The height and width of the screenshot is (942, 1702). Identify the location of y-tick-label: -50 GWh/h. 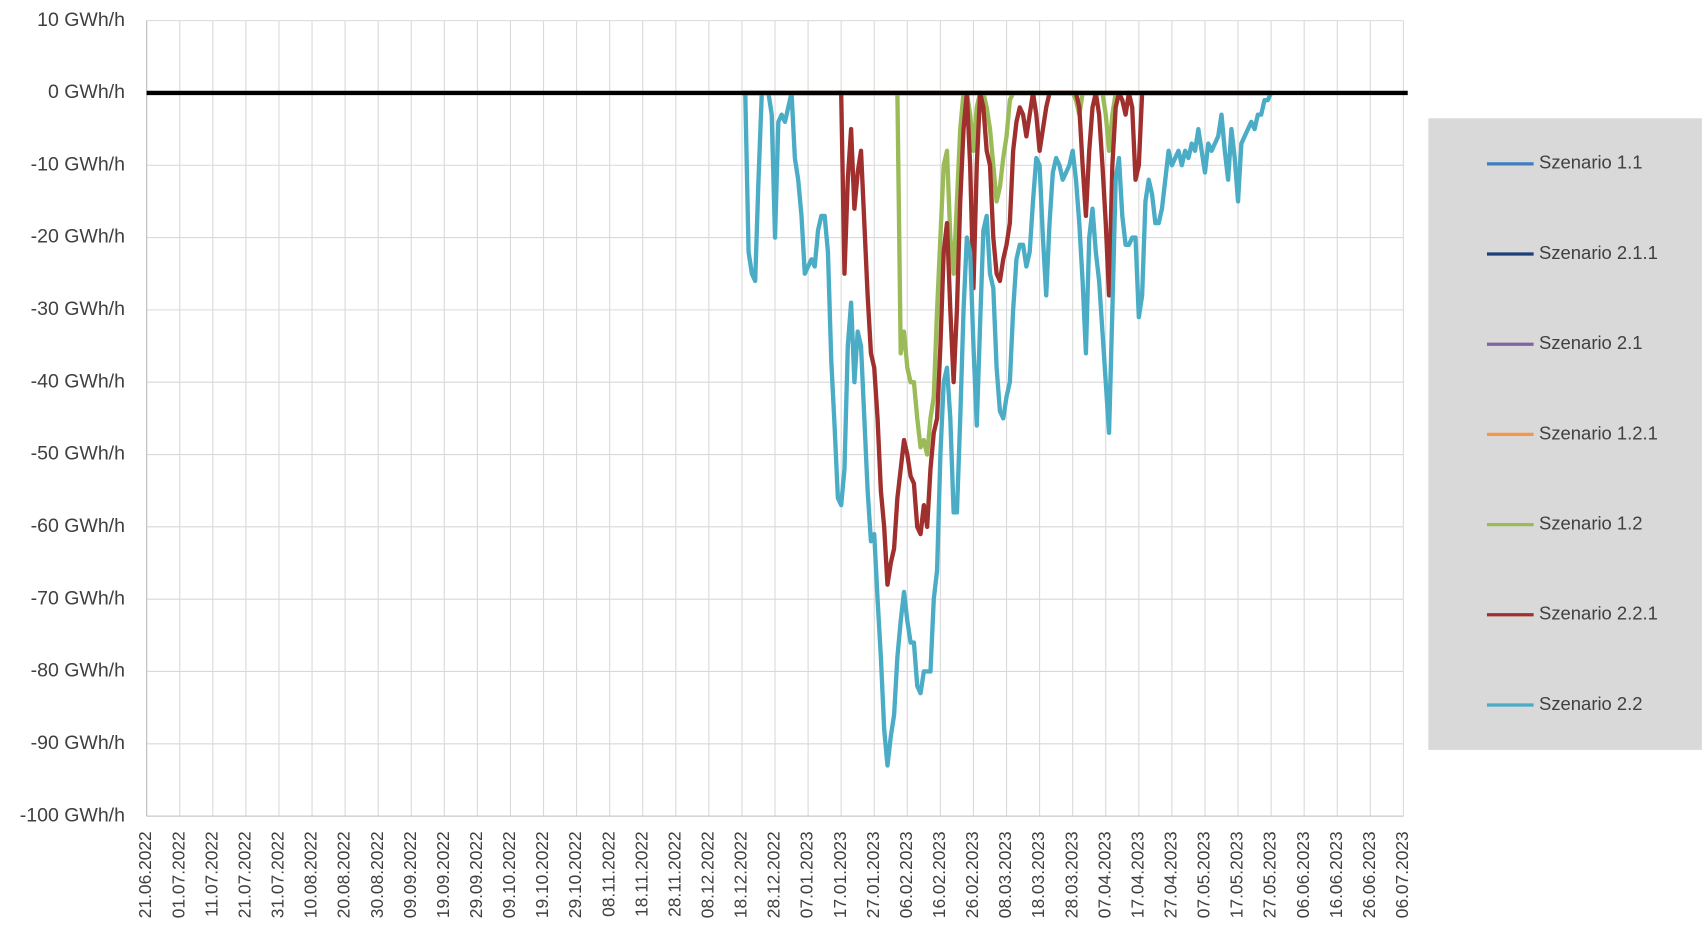
(78, 454).